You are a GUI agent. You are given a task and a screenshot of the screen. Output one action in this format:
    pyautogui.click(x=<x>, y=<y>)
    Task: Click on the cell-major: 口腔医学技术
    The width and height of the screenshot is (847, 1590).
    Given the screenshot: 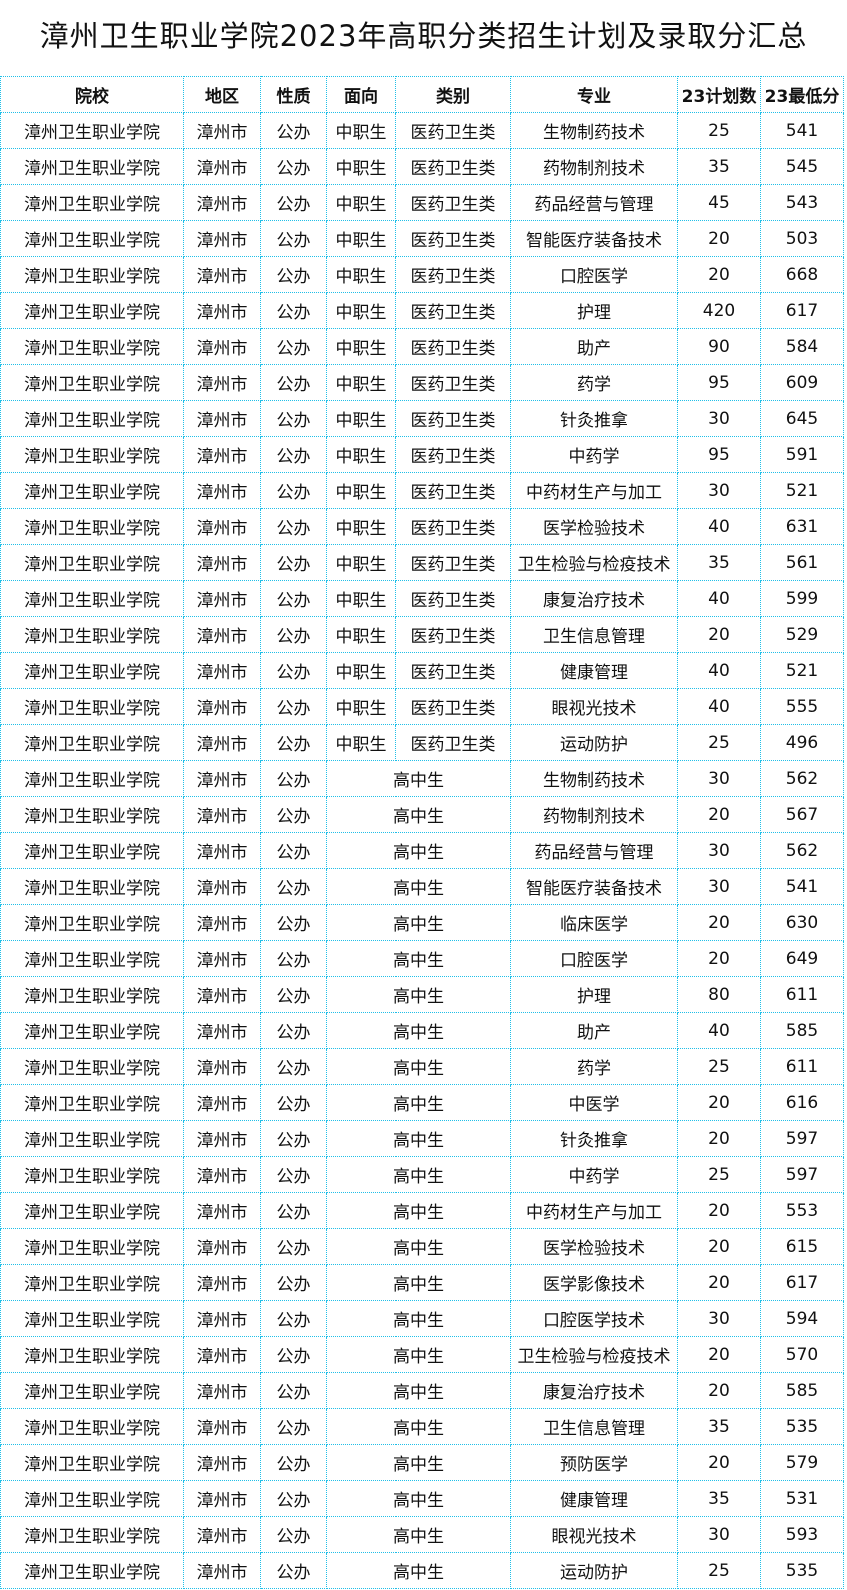 What is the action you would take?
    pyautogui.click(x=594, y=1318)
    